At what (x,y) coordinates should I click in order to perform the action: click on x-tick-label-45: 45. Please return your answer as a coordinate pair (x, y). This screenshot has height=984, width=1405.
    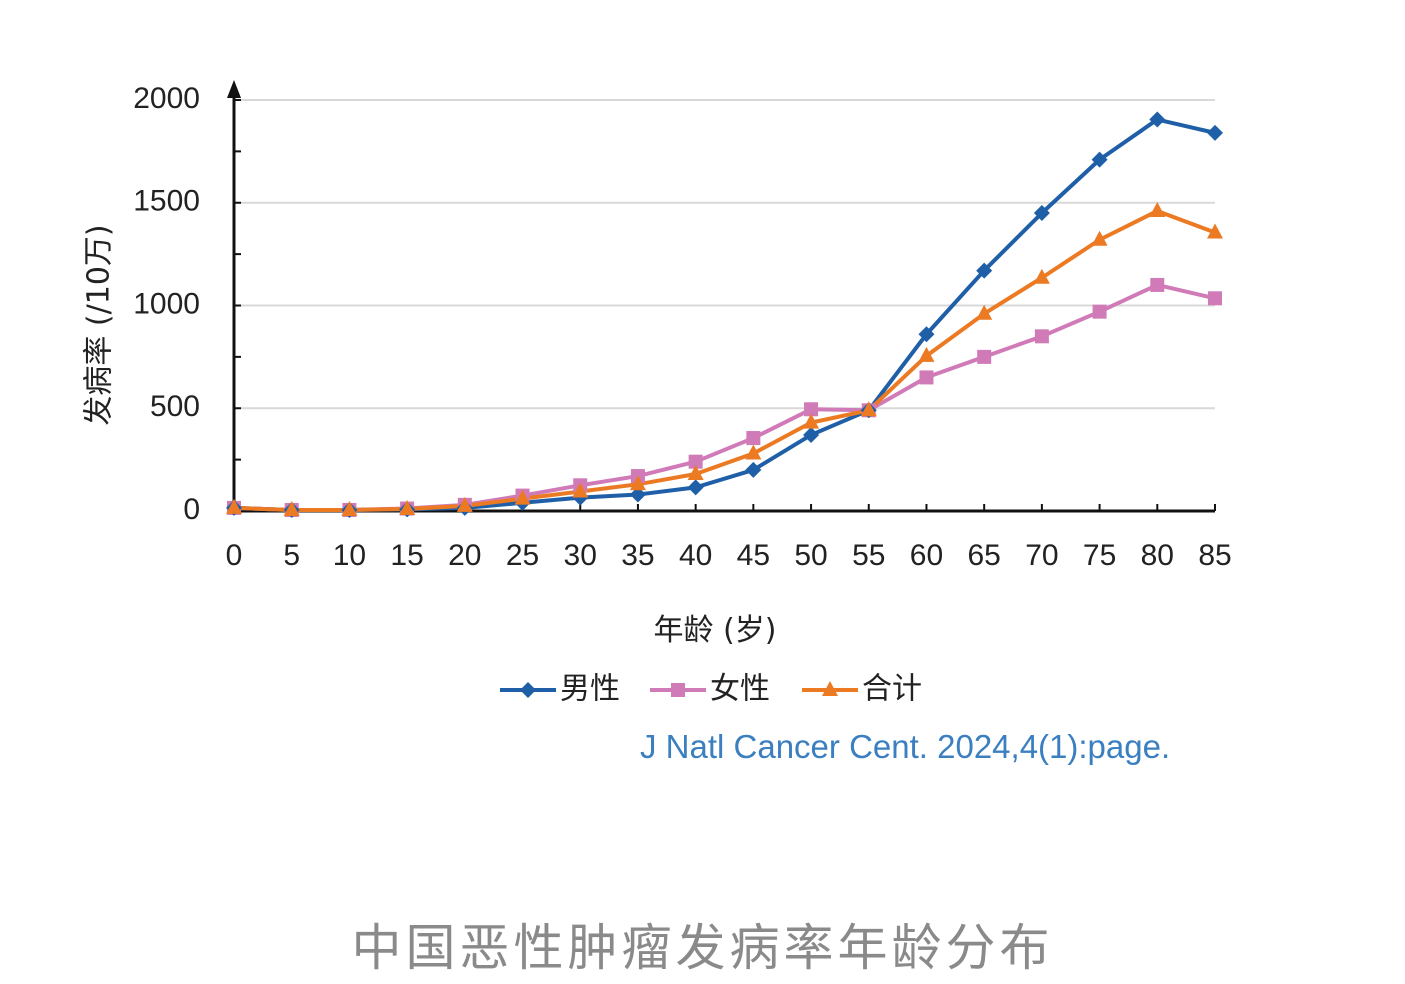
    Looking at the image, I should click on (753, 555).